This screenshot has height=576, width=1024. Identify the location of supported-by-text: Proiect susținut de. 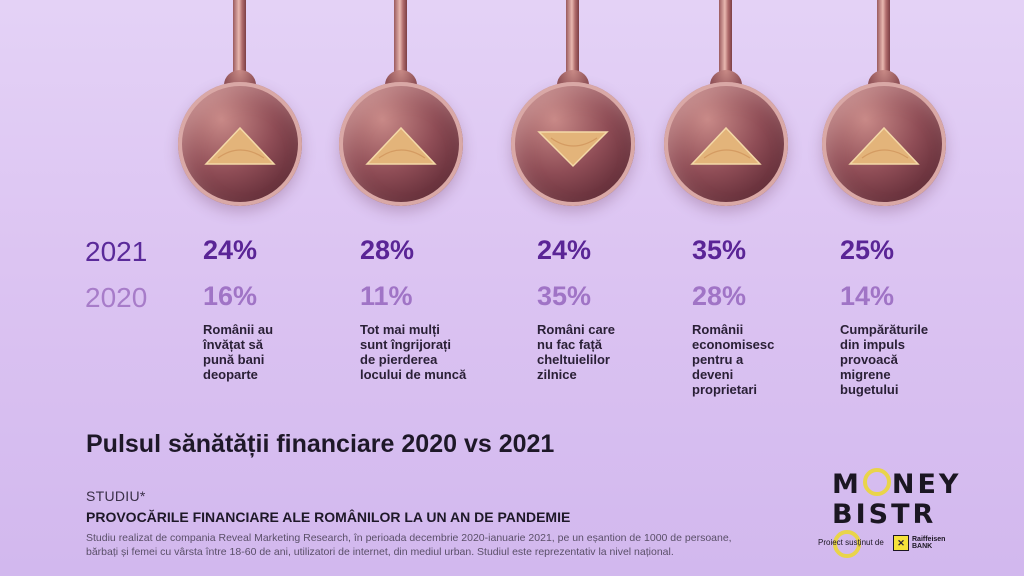
(851, 542).